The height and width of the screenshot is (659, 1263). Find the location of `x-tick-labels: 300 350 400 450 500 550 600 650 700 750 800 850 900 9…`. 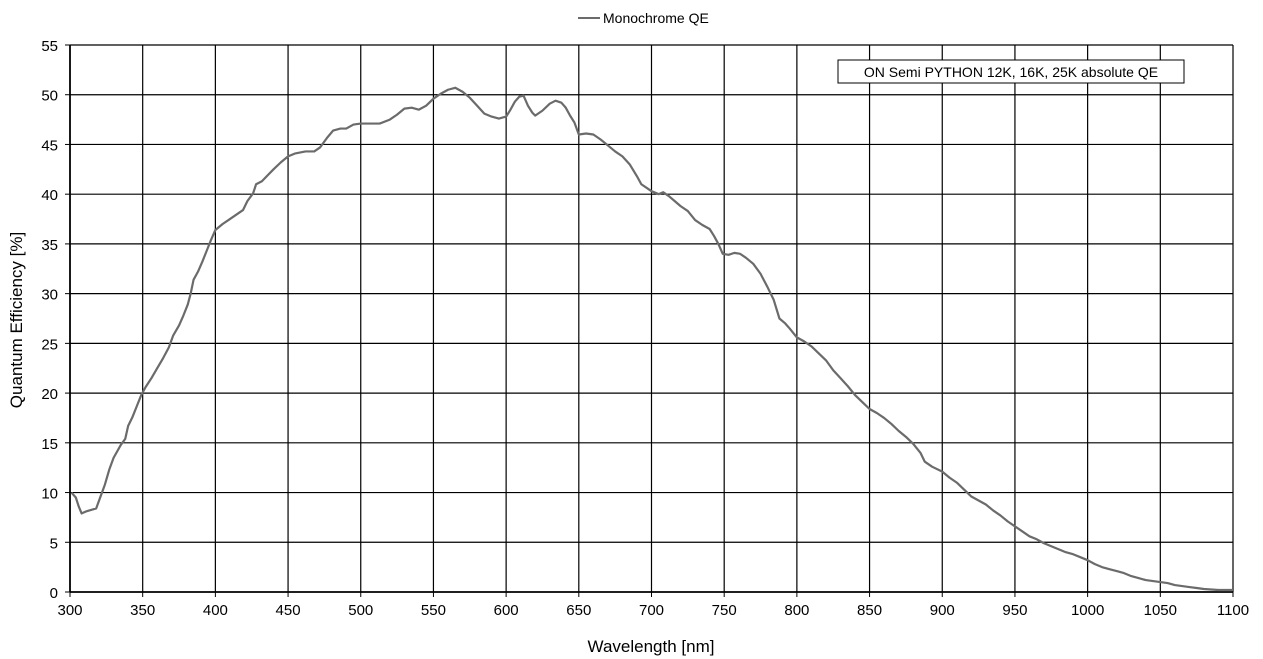

x-tick-labels: 300 350 400 450 500 550 600 650 700 750 800 850 900 9… is located at coordinates (653, 610).